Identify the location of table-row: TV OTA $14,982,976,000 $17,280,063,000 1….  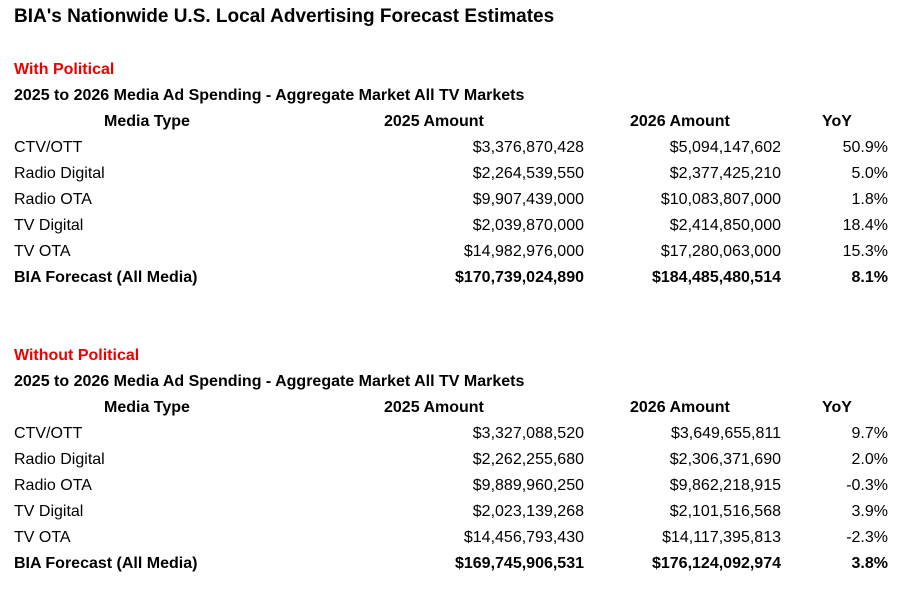
(452, 256).